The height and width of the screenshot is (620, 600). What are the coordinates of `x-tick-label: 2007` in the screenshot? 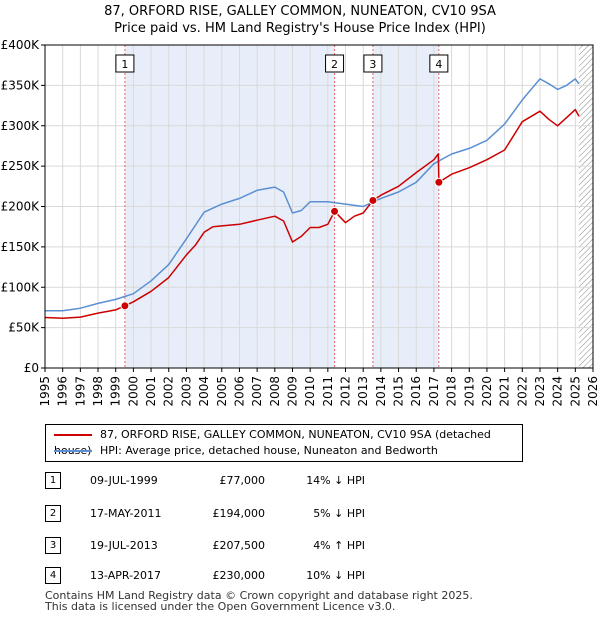 It's located at (257, 391).